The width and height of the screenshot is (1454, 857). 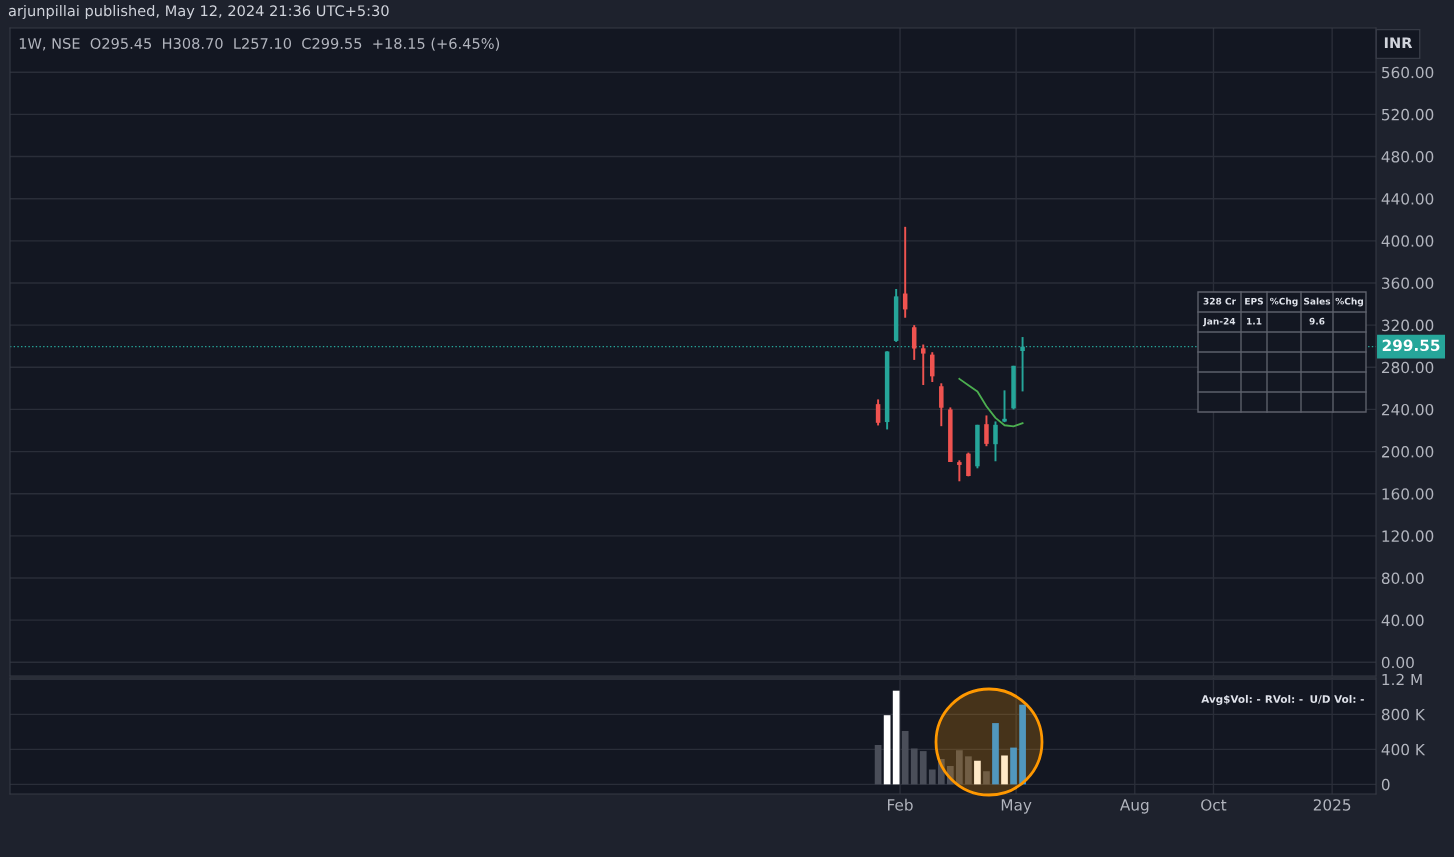 What do you see at coordinates (1332, 805) in the screenshot?
I see `x-tick-label: 2025` at bounding box center [1332, 805].